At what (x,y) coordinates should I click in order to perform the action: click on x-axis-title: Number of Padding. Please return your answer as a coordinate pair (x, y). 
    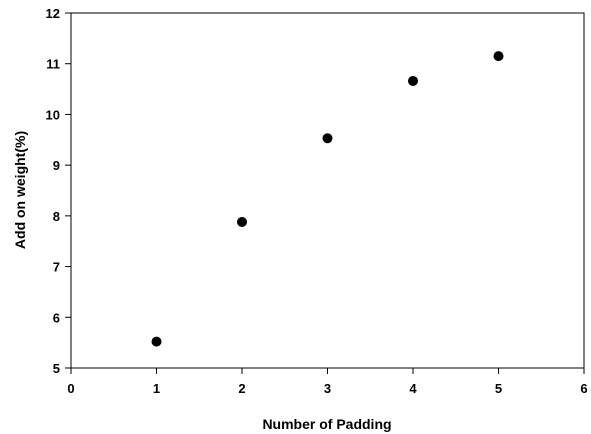
    Looking at the image, I should click on (326, 424).